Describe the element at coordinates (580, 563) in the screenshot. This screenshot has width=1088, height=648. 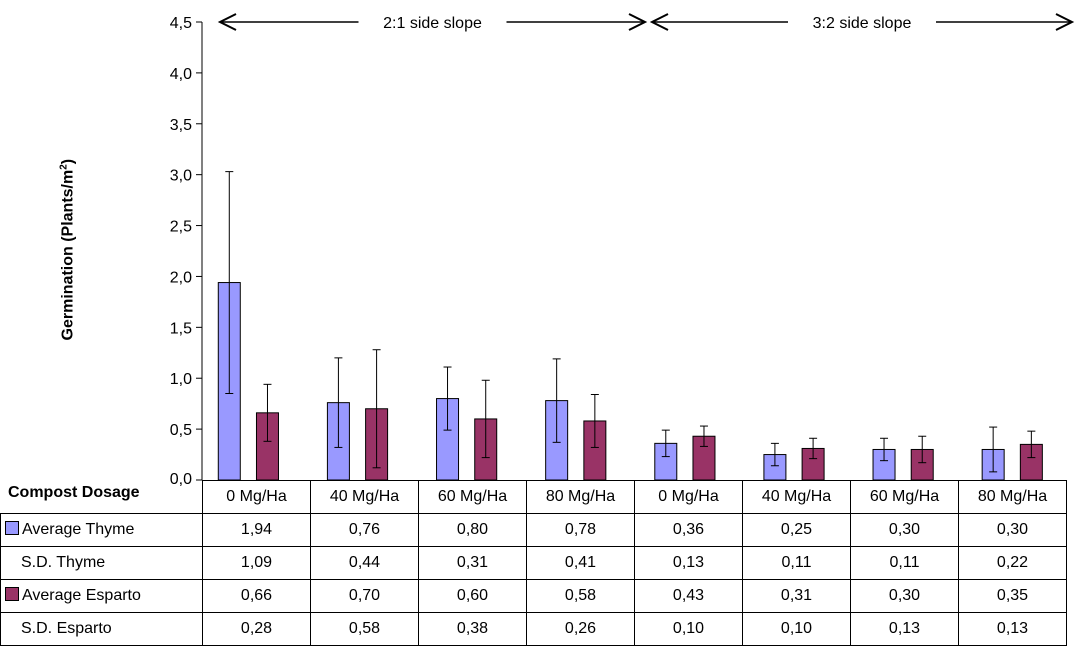
I see `table-cell: 0,41` at that location.